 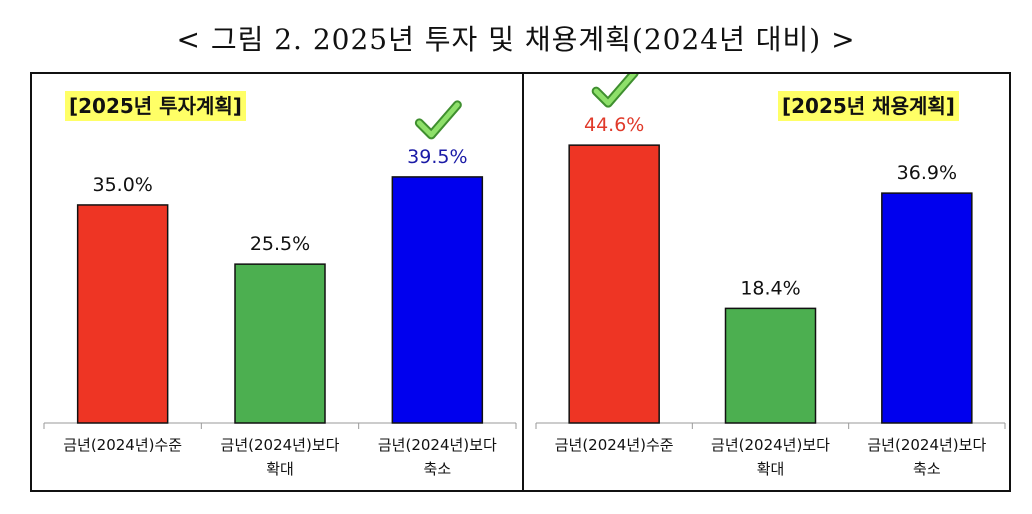 I want to click on panel-divider, so click(x=523, y=282).